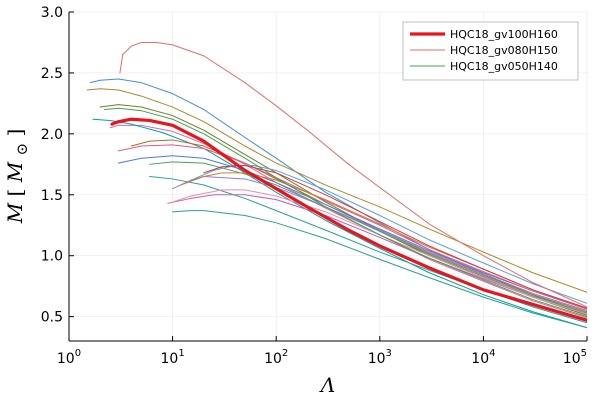 The image size is (600, 400). What do you see at coordinates (504, 50) in the screenshot?
I see `legend-label: HQC18_gv080H150` at bounding box center [504, 50].